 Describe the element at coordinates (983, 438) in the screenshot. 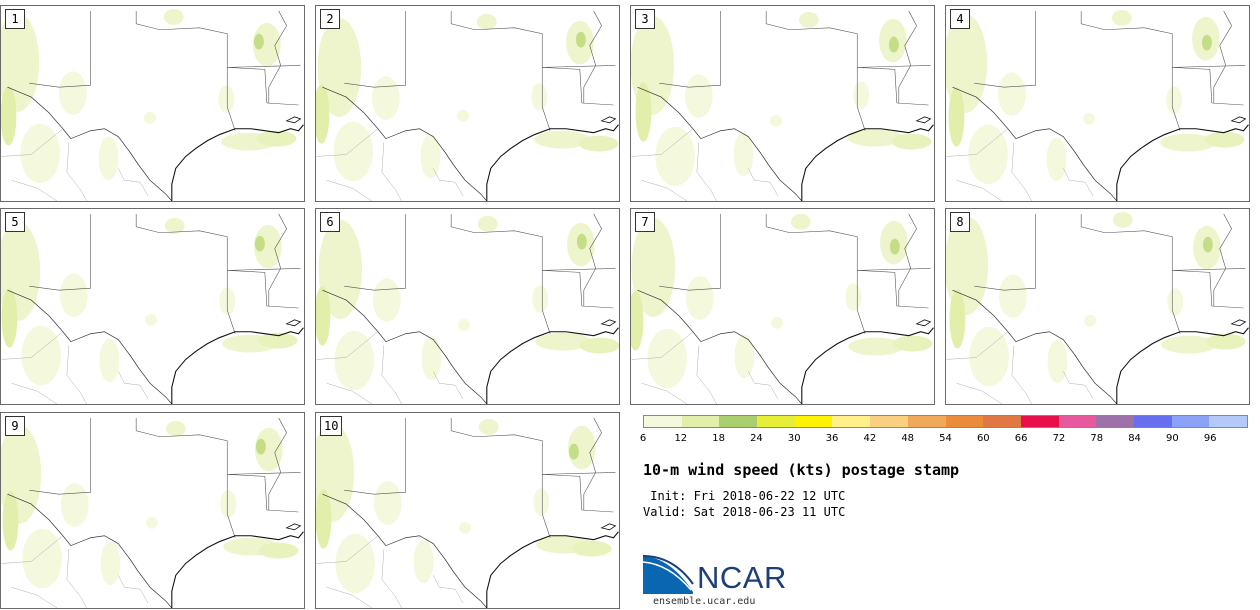

I see `colorbar-tick-label: 60` at that location.